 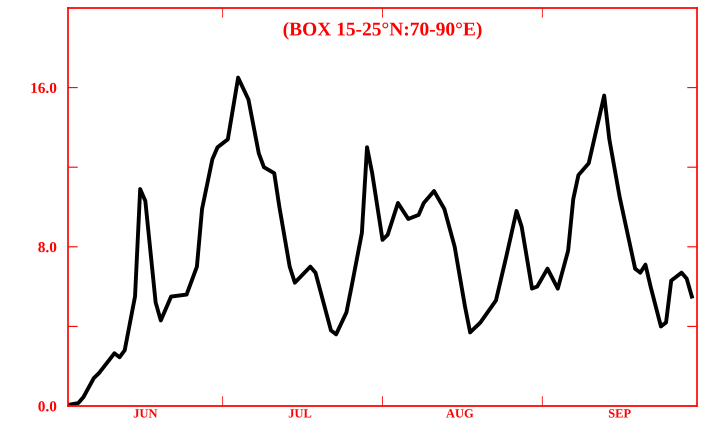 What do you see at coordinates (43, 88) in the screenshot?
I see `y-tick-label: 16.0` at bounding box center [43, 88].